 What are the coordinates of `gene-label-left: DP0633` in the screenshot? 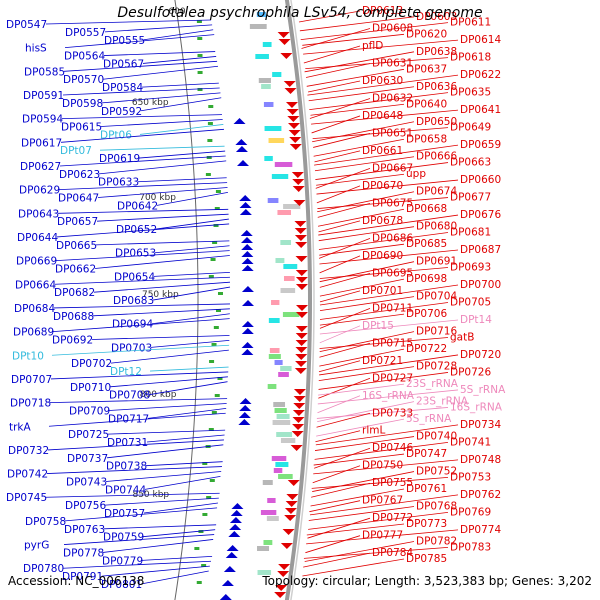 It's located at (118, 183).